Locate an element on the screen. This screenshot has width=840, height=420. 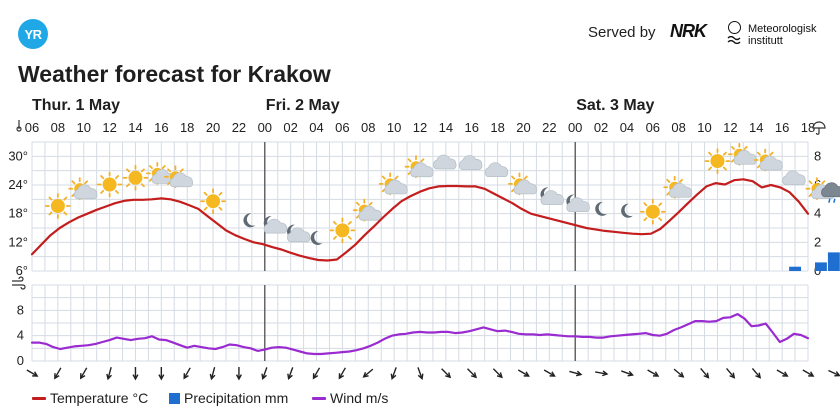
temperature-tick-label: 12° is located at coordinates (18, 241).